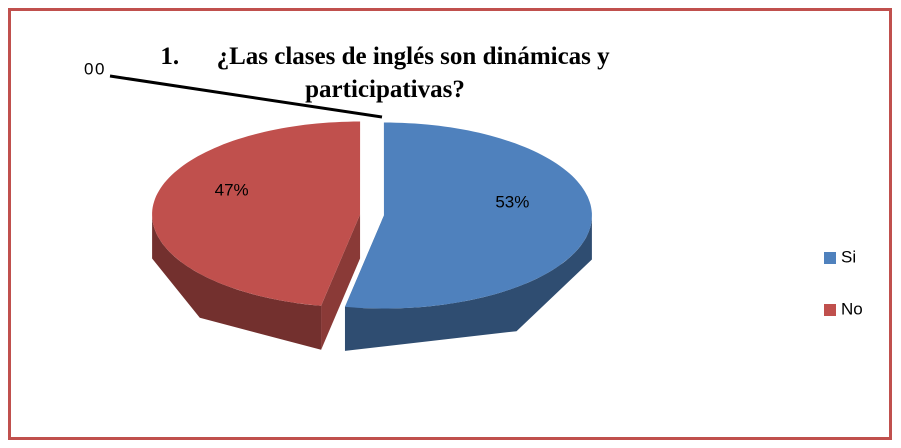 This screenshot has height=448, width=901. What do you see at coordinates (848, 256) in the screenshot?
I see `legend-label: Si` at bounding box center [848, 256].